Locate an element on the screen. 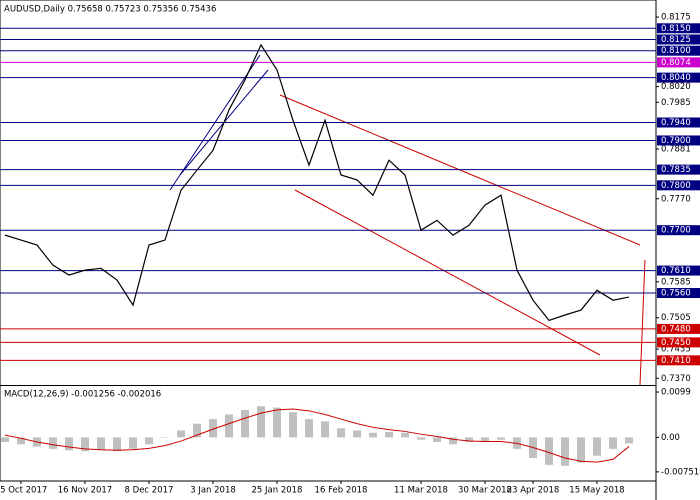 This screenshot has width=700, height=500. level-label: 0.8040 is located at coordinates (676, 78).